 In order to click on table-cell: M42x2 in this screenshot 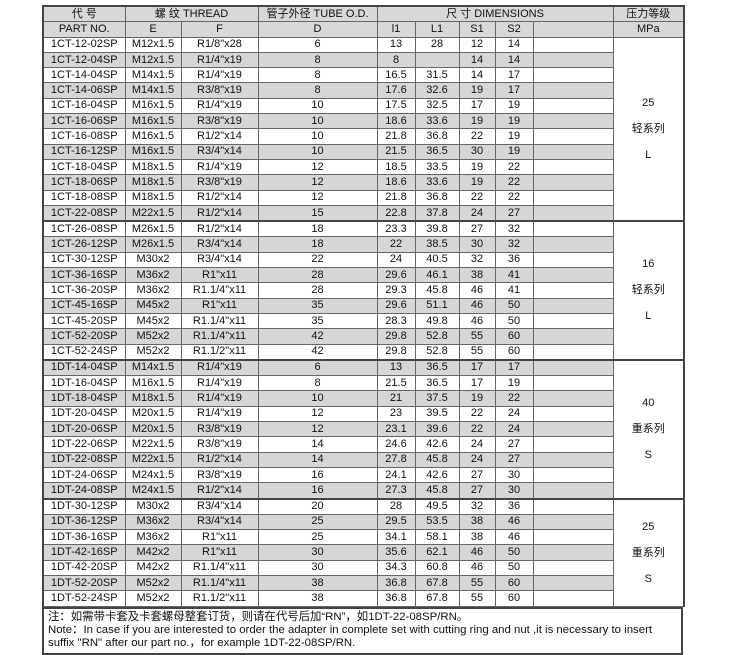, I will do `click(153, 567)`.